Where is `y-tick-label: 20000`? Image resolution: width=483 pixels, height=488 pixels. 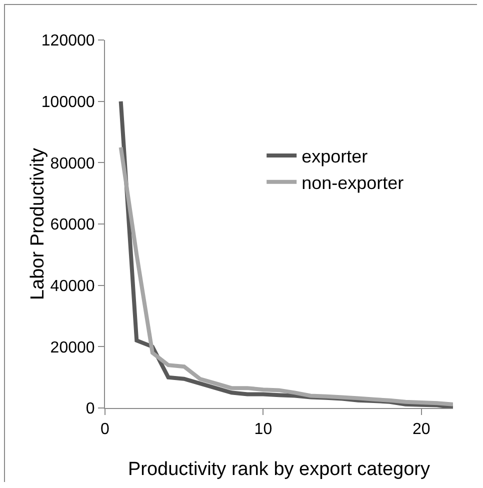
y-tick-label: 20000 is located at coordinates (72, 347).